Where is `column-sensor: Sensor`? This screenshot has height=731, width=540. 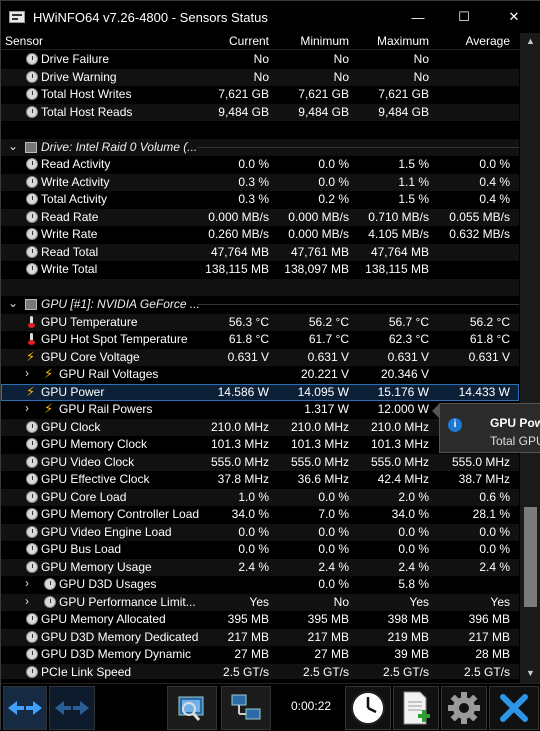
column-sensor: Sensor is located at coordinates (24, 41).